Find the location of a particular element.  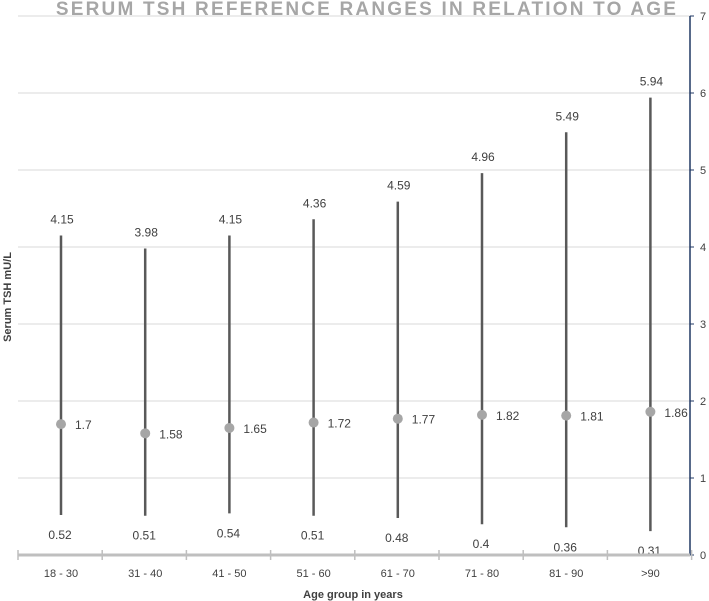

median-marker-81 - 90 is located at coordinates (566, 415).